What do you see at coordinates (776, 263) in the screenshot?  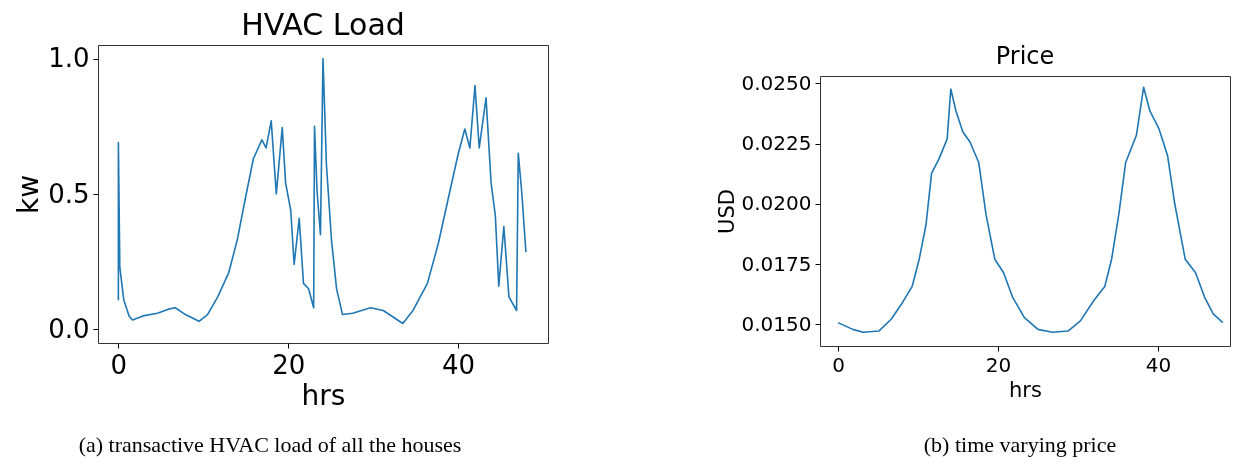 I see `y-tick-label: 0.0175` at bounding box center [776, 263].